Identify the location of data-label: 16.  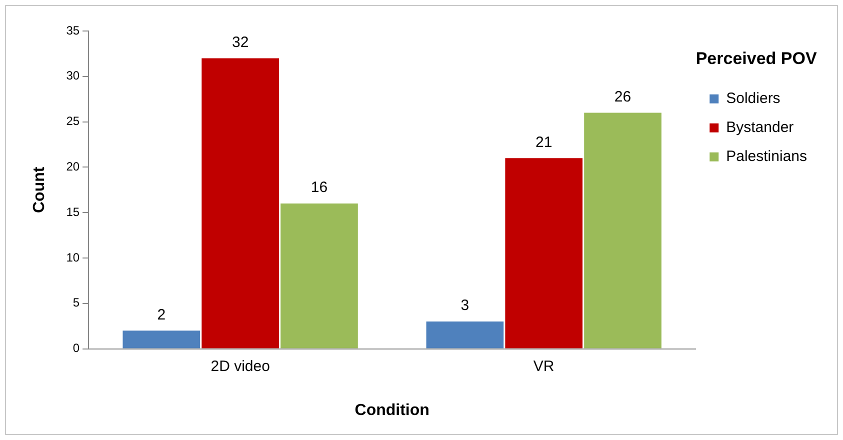
(319, 187).